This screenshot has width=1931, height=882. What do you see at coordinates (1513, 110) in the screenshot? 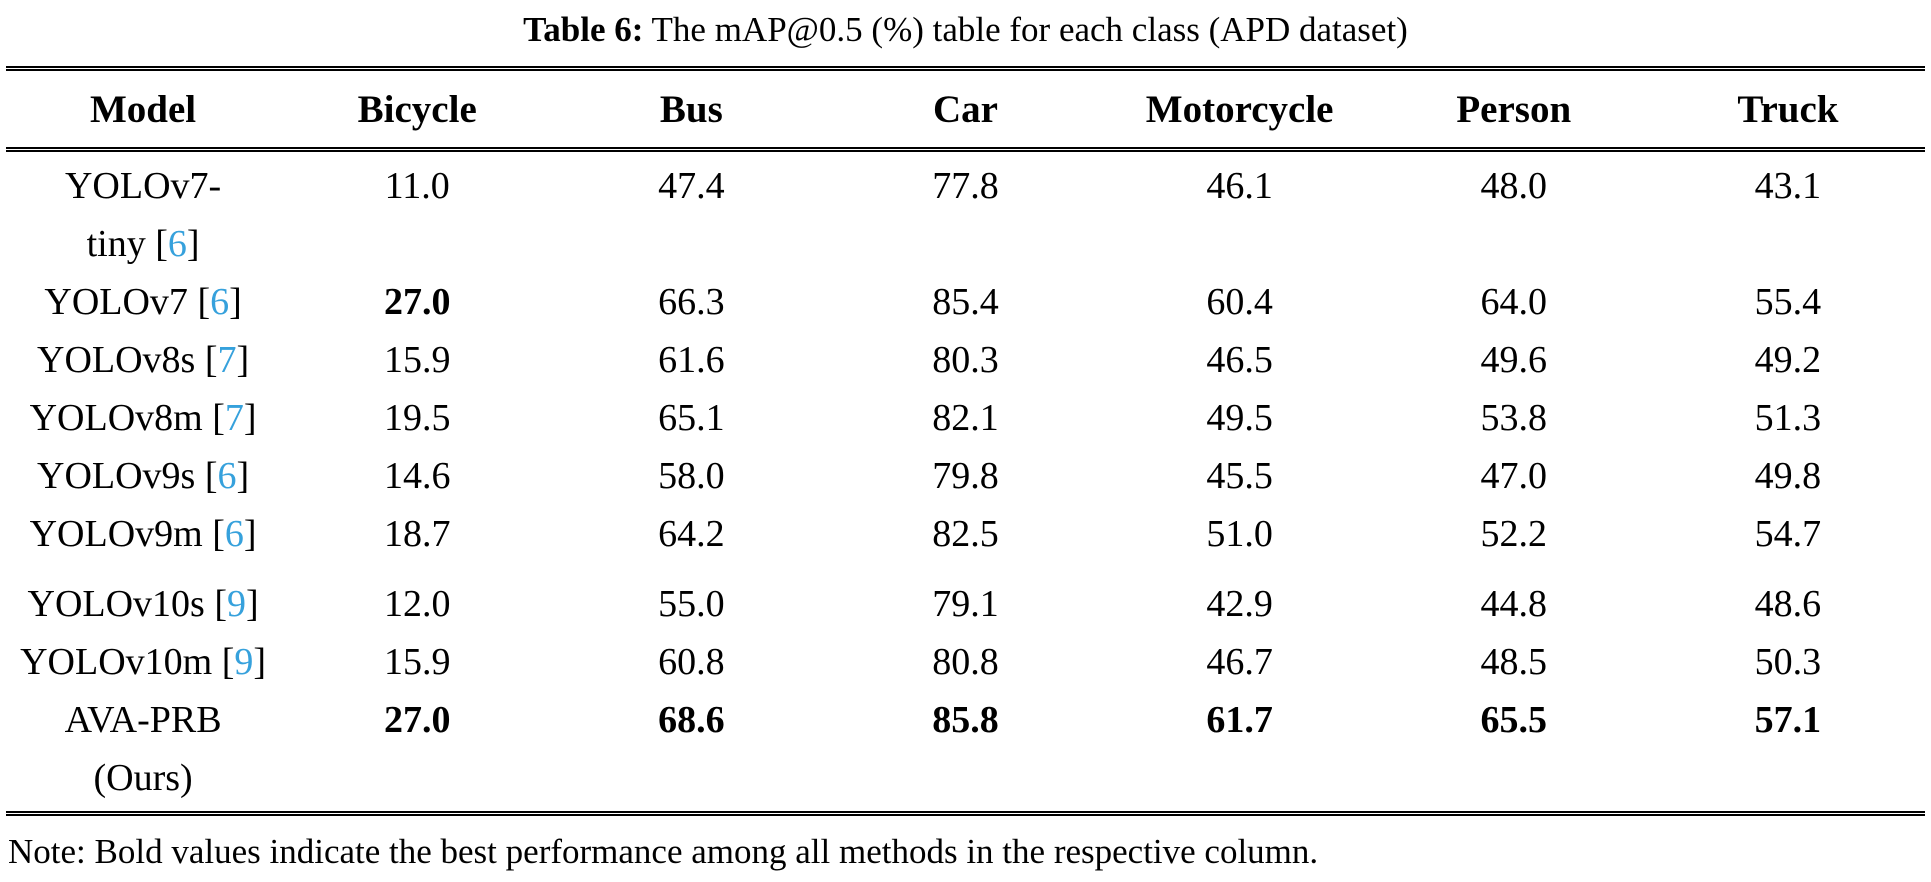
I see `column-header-person: Person` at bounding box center [1513, 110].